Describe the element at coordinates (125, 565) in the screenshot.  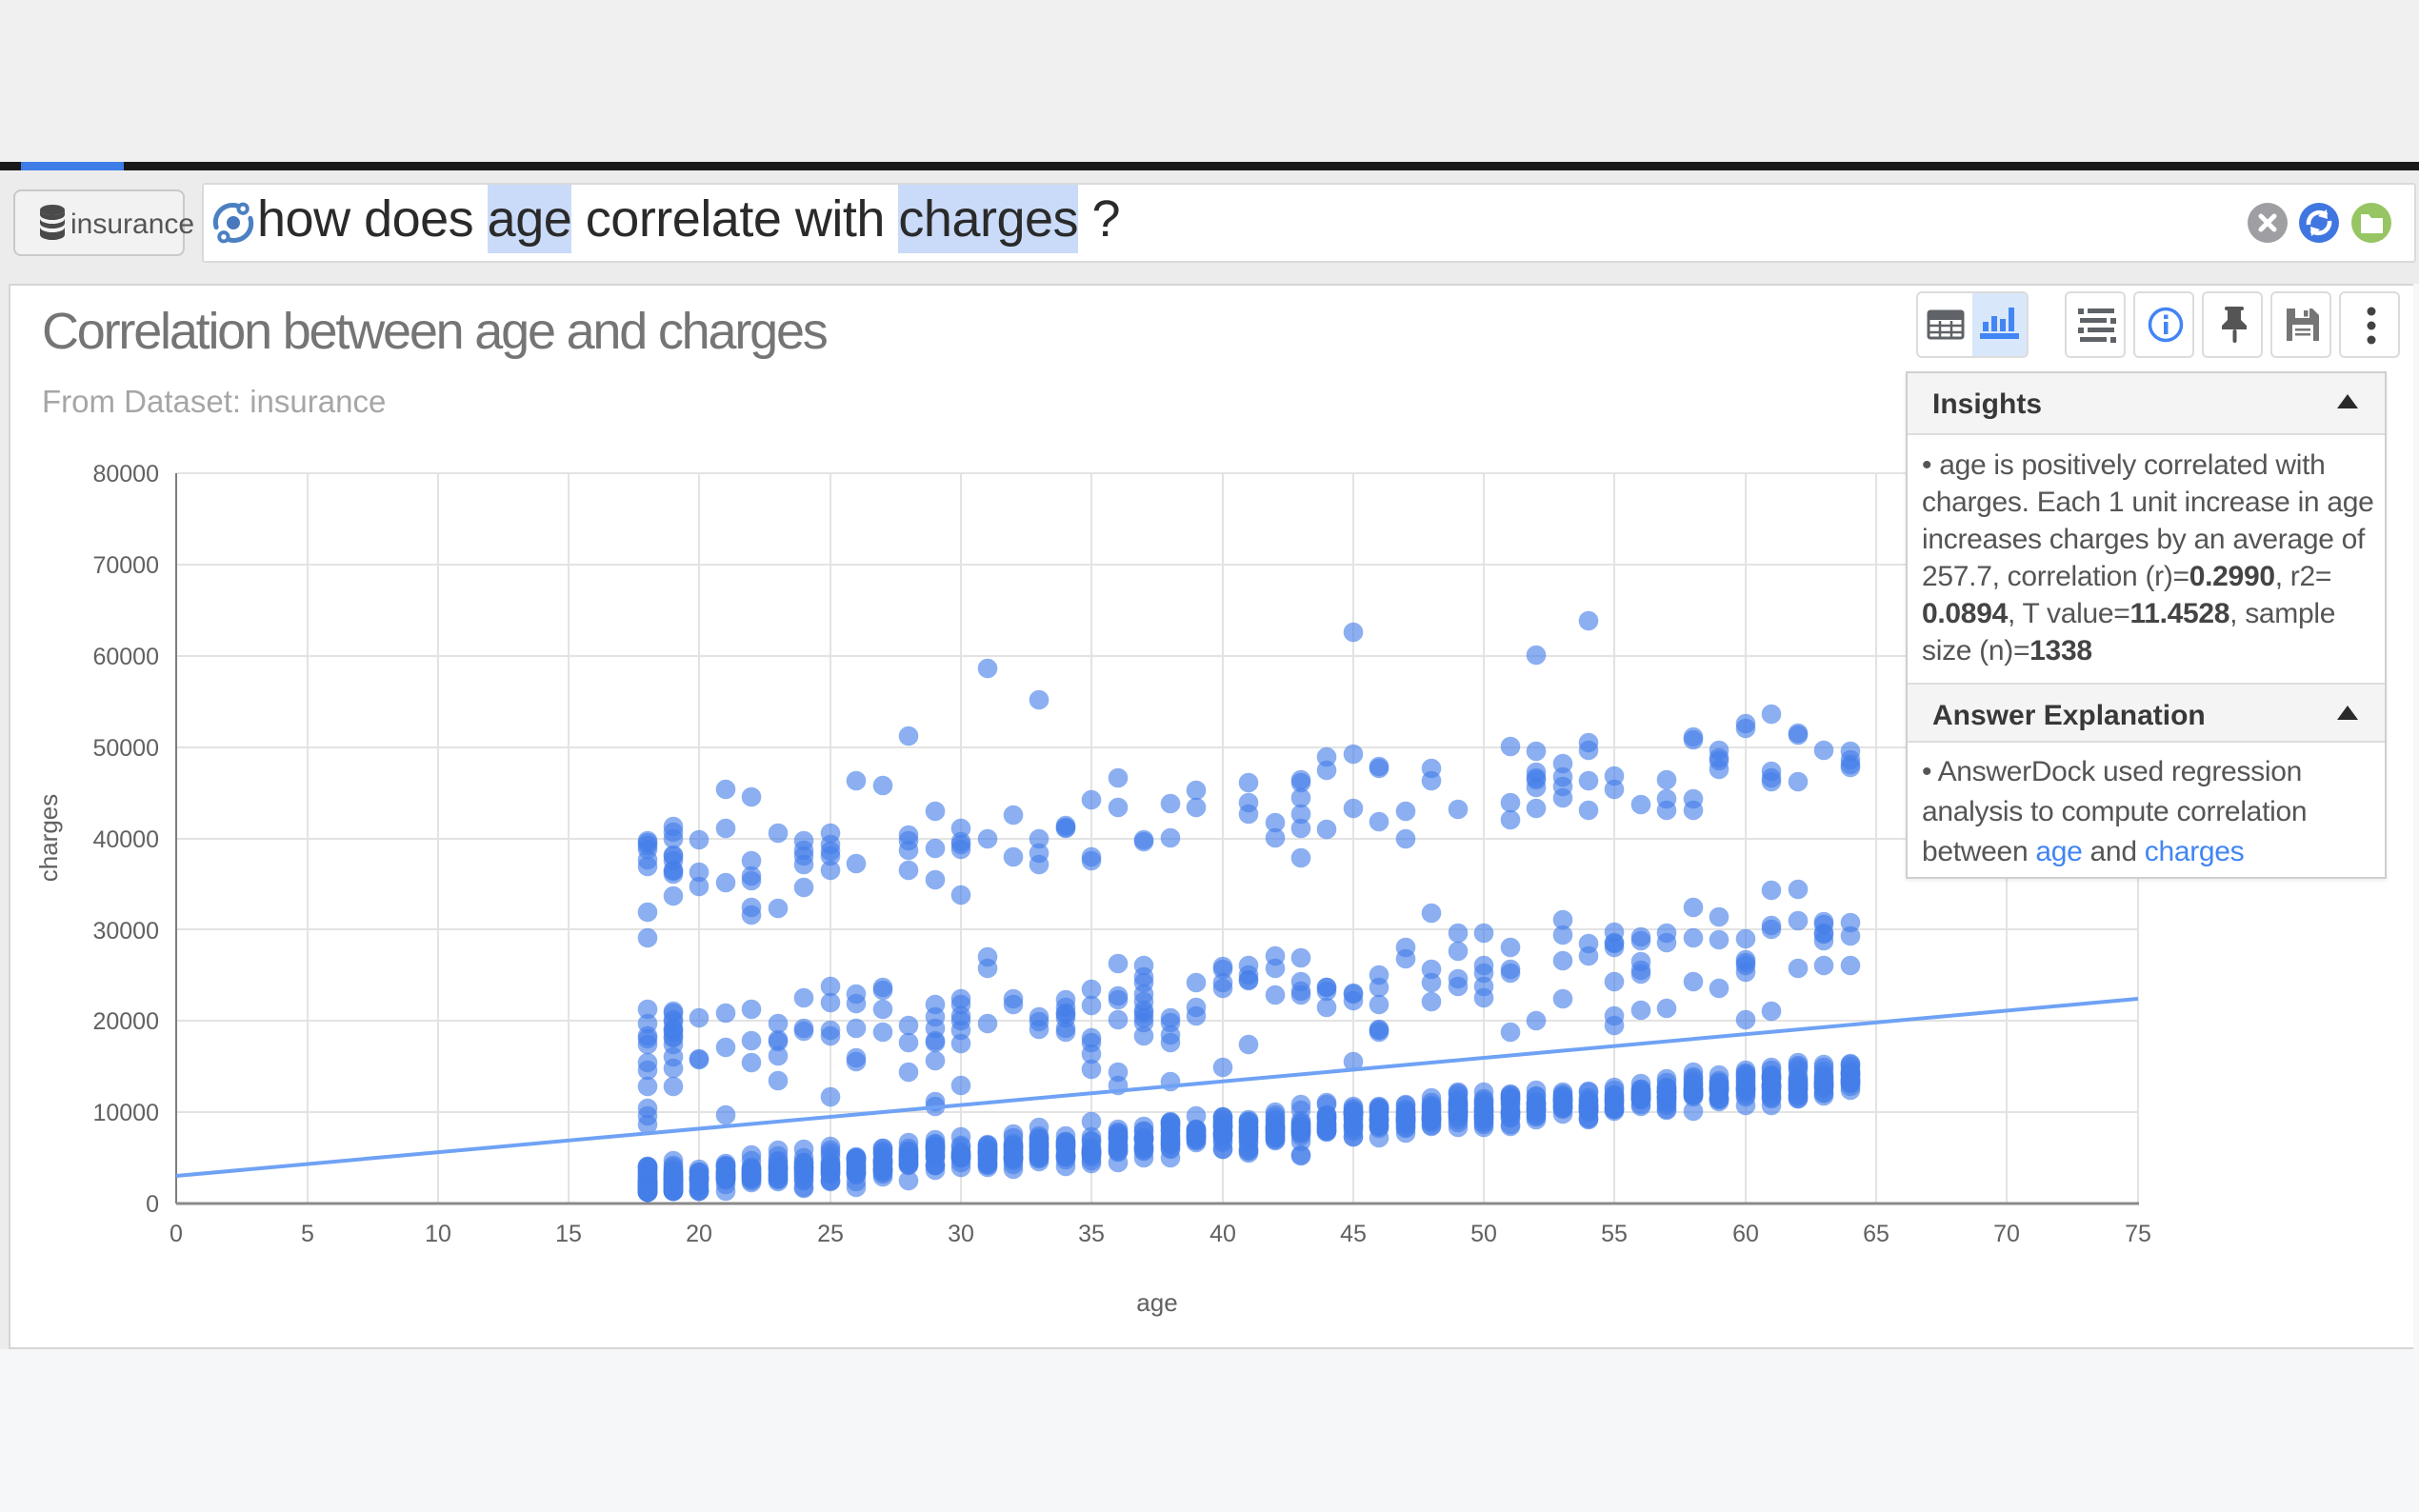
I see `svg-text: 70000` at that location.